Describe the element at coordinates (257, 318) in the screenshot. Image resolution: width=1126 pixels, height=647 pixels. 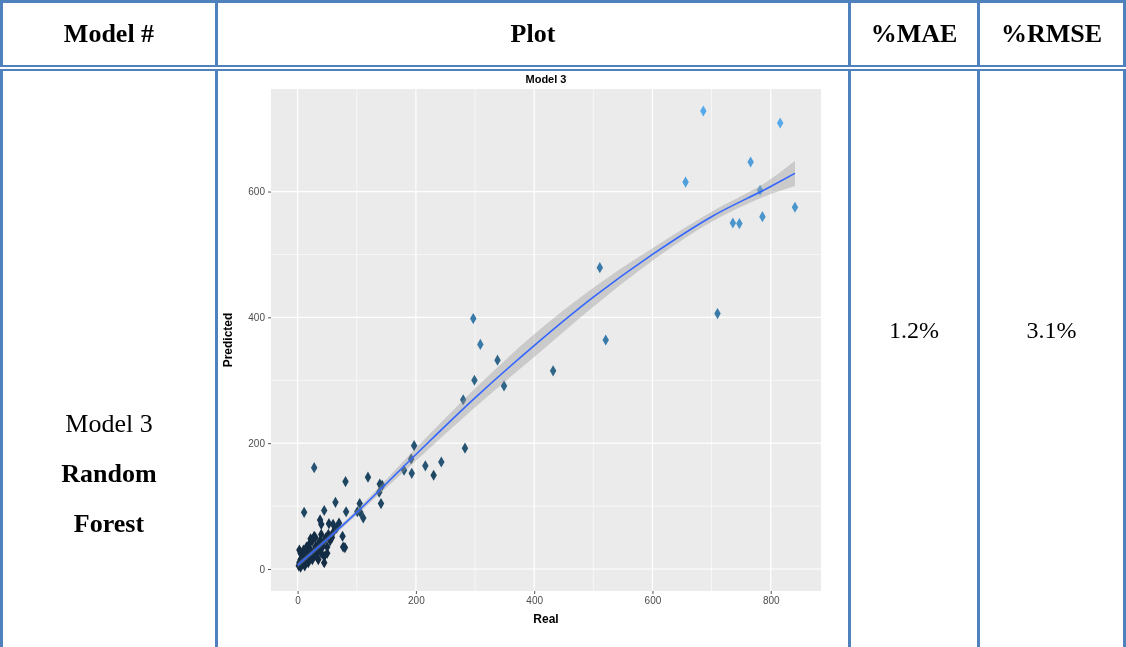
I see `y-tick-label: 400` at that location.